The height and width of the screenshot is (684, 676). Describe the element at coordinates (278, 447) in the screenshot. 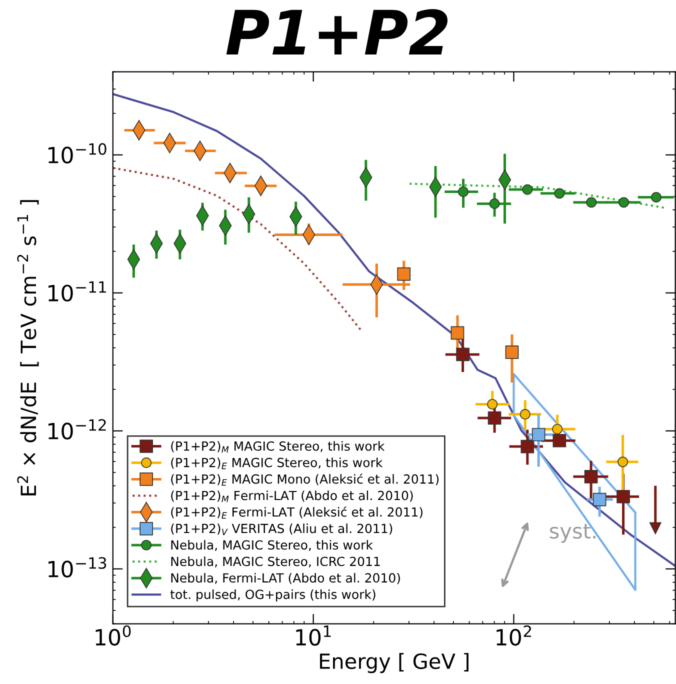

I see `legend-label: (P1+P2)$_{M}$ MAGIC Stereo, this work` at that location.